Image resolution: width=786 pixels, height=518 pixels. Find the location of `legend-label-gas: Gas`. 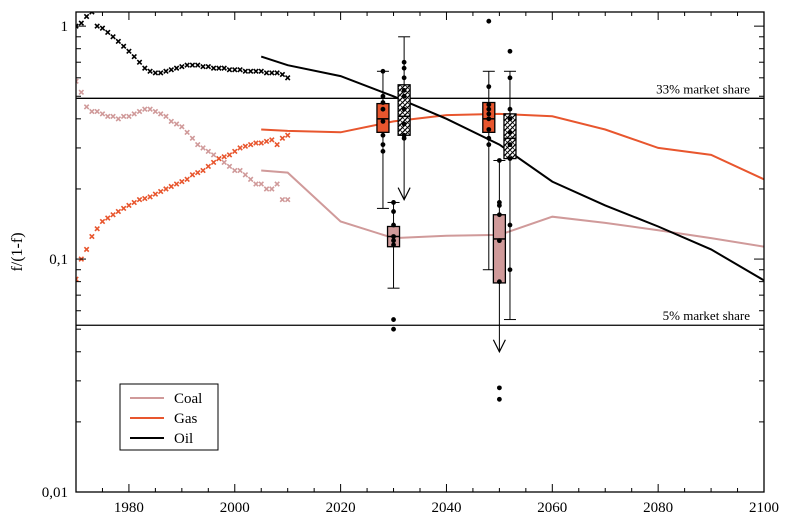

legend-label-gas: Gas is located at coordinates (185, 419).